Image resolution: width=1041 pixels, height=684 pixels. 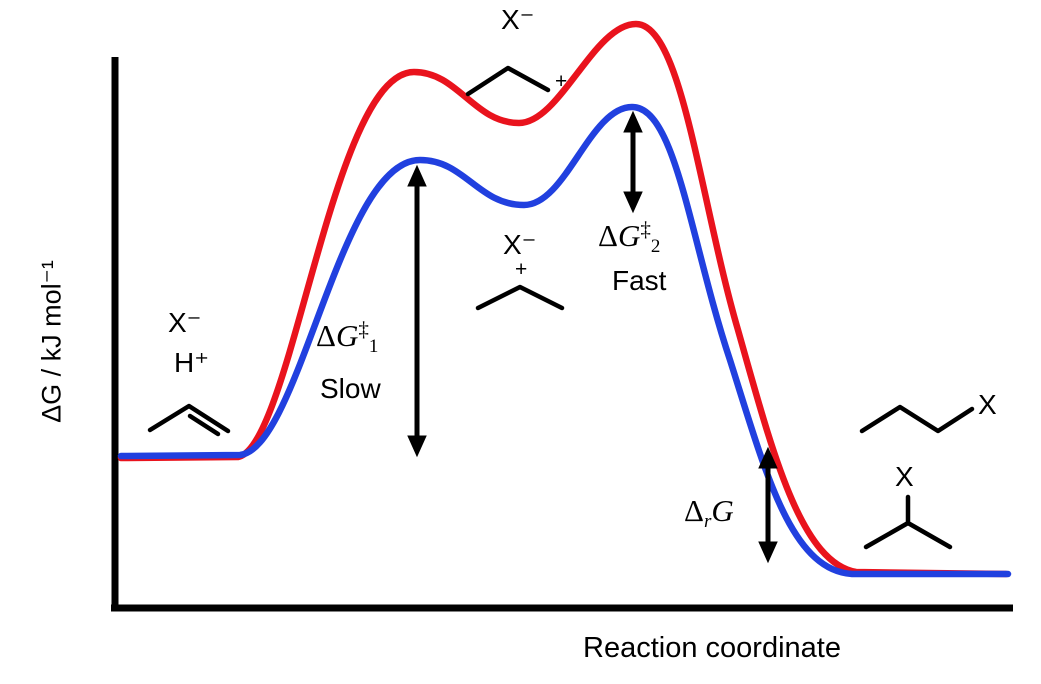 I want to click on x-axis-title: Reaction coordinate, so click(x=712, y=648).